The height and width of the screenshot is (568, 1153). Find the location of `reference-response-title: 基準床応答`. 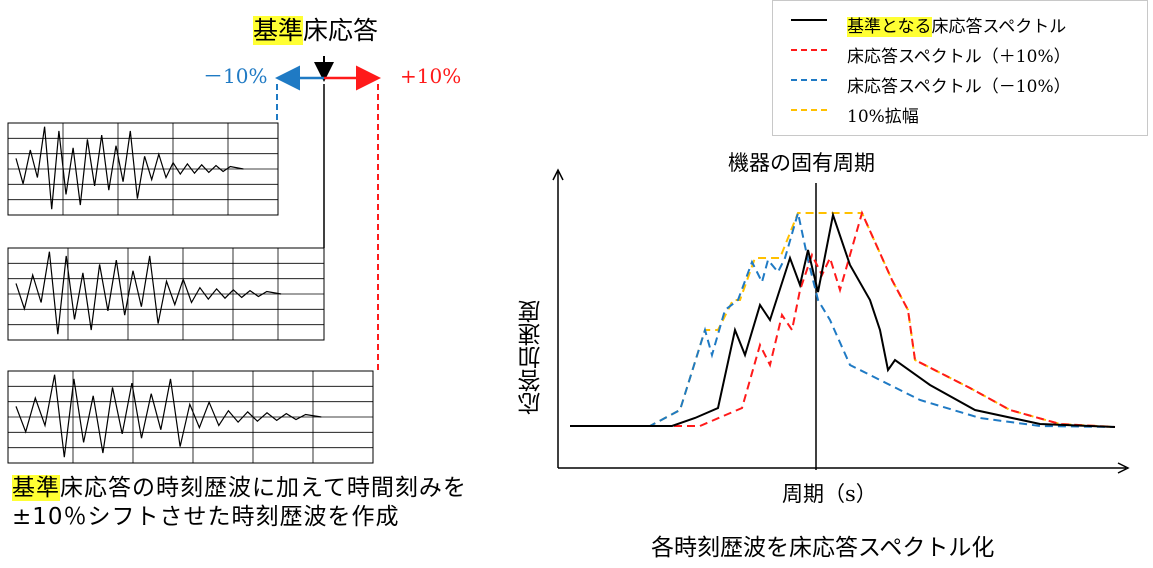

reference-response-title: 基準床応答 is located at coordinates (316, 30).